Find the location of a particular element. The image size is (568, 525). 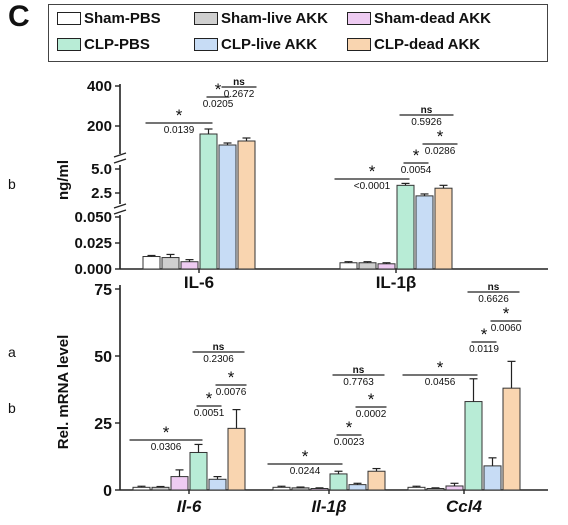

x-category-label: IL-1β is located at coordinates (396, 282).